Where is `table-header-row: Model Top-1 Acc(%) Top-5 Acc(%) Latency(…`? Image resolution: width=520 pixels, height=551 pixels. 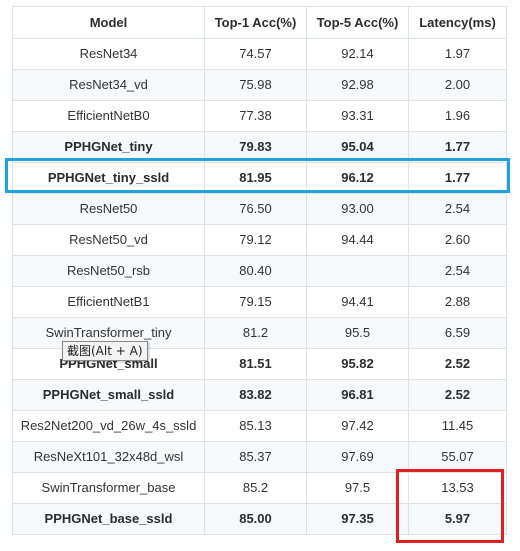 table-header-row: Model Top-1 Acc(%) Top-5 Acc(%) Latency(… is located at coordinates (259, 22).